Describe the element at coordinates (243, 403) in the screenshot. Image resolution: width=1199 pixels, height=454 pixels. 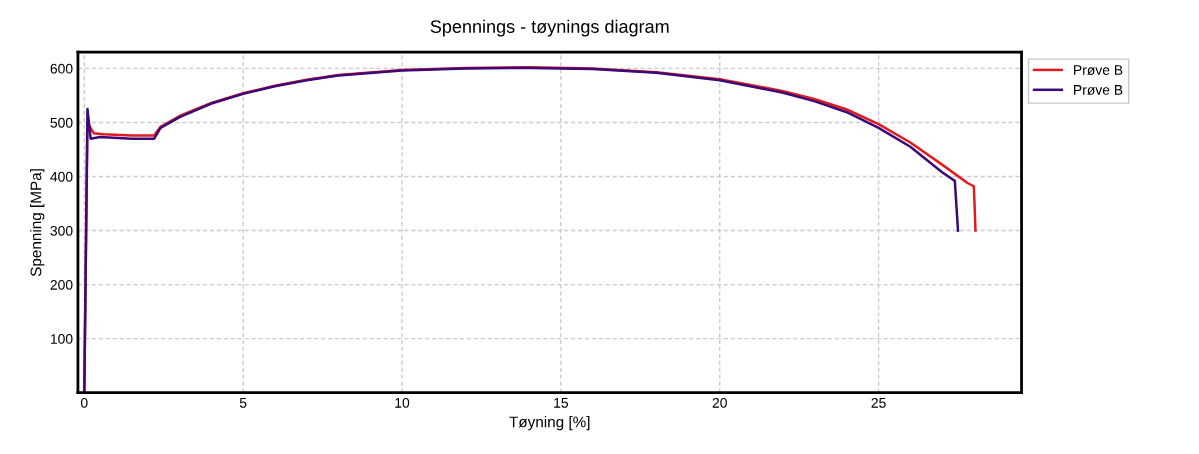
I see `x-tick-label: 5` at that location.